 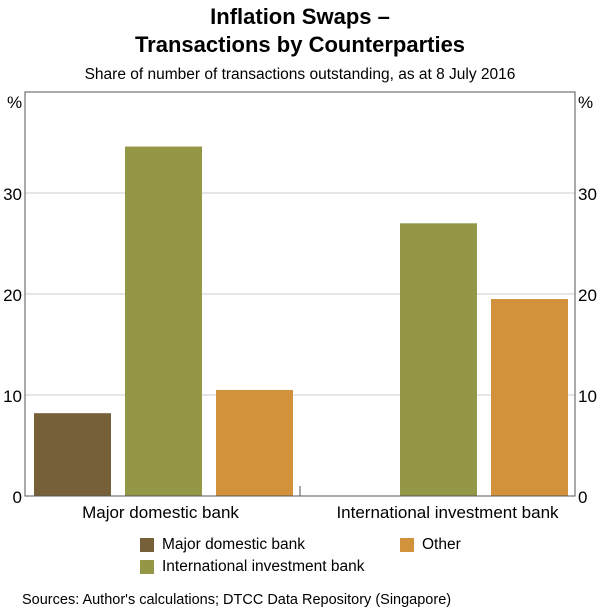 What do you see at coordinates (300, 16) in the screenshot?
I see `chart-title-line-1: Inflation Swaps –` at bounding box center [300, 16].